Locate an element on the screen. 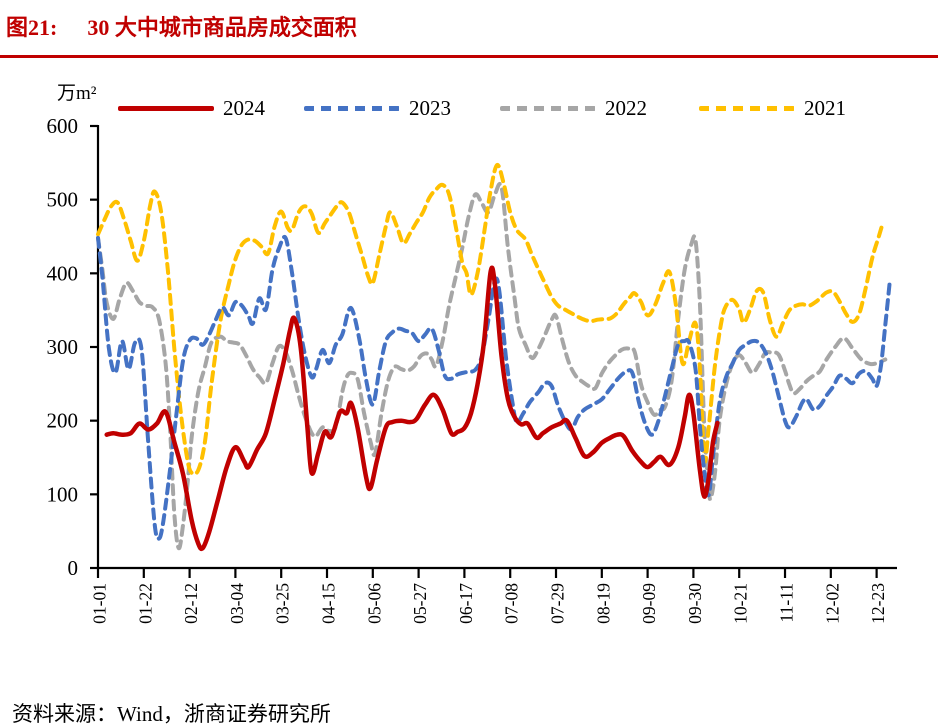 Image resolution: width=938 pixels, height=728 pixels. x-tick-label: 09-09 is located at coordinates (649, 603).